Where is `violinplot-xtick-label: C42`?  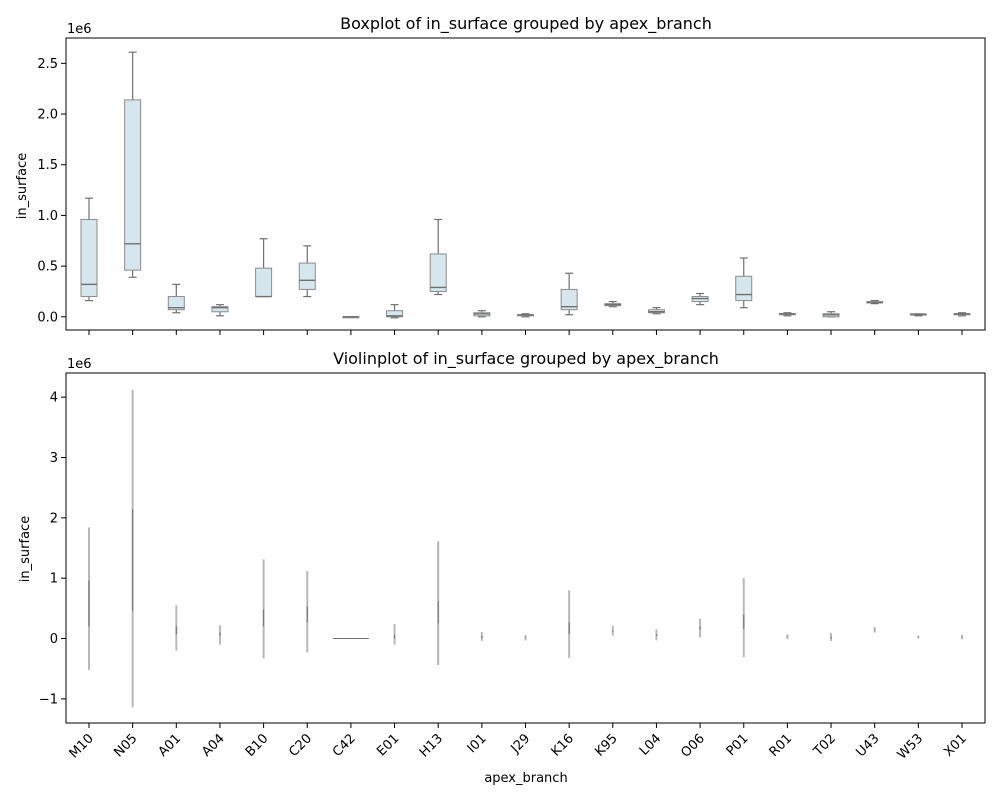 violinplot-xtick-label: C42 is located at coordinates (344, 745).